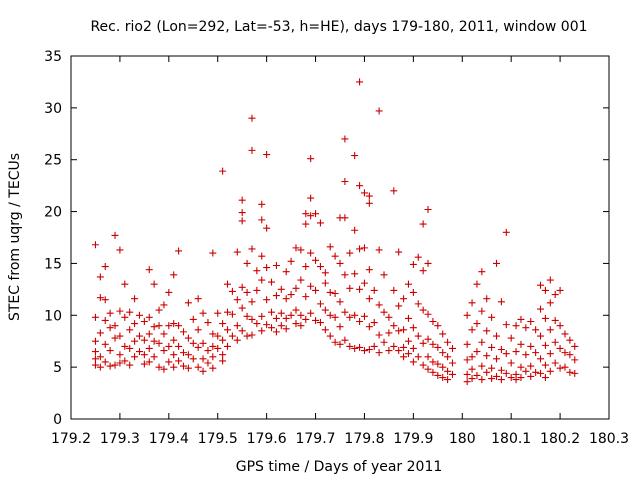 This screenshot has width=640, height=480. Describe the element at coordinates (53, 161) in the screenshot. I see `y-tick-label: 25` at that location.